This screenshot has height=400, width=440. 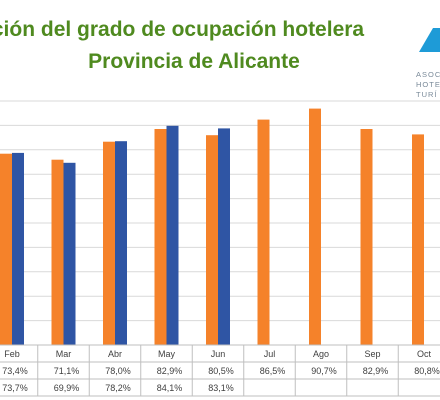 I want to click on bar-series1-Feb, so click(x=6, y=249).